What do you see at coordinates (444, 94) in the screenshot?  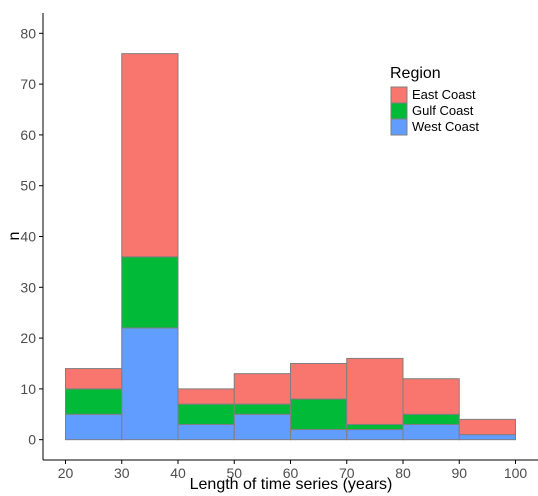 I see `legend-label-east-coast: East Coast` at bounding box center [444, 94].